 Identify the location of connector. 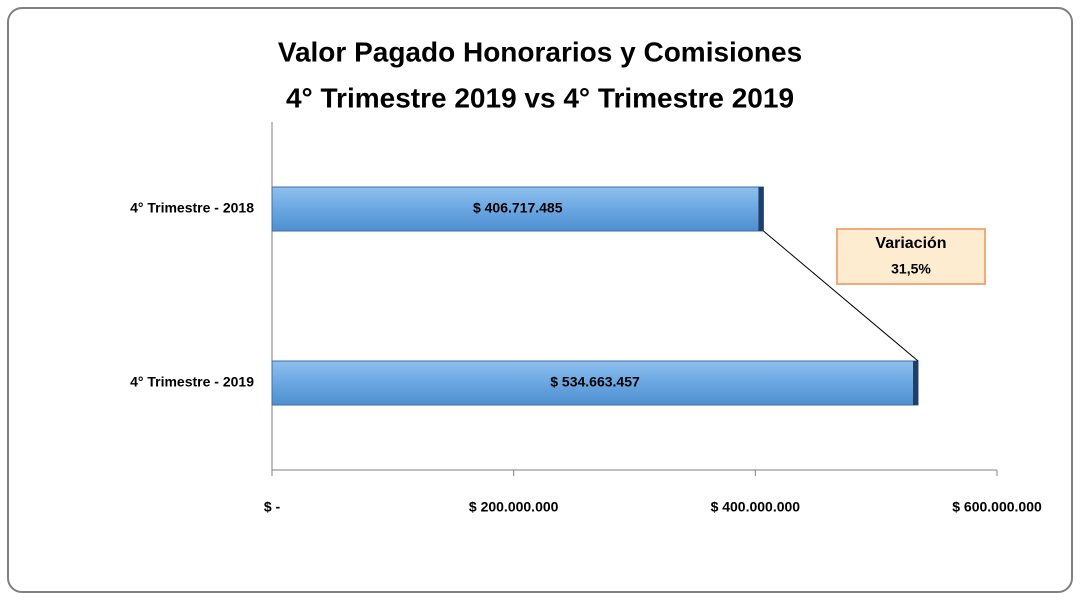
(841, 296).